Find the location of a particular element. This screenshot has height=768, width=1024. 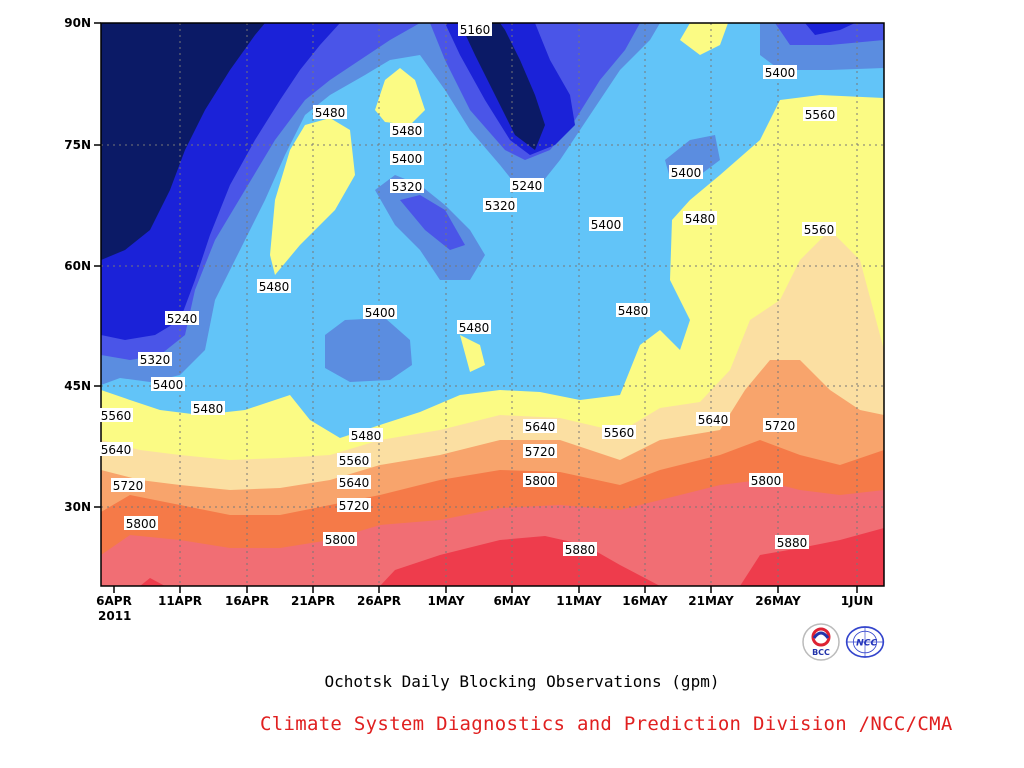

y-tick-label: 75N is located at coordinates (77, 145).